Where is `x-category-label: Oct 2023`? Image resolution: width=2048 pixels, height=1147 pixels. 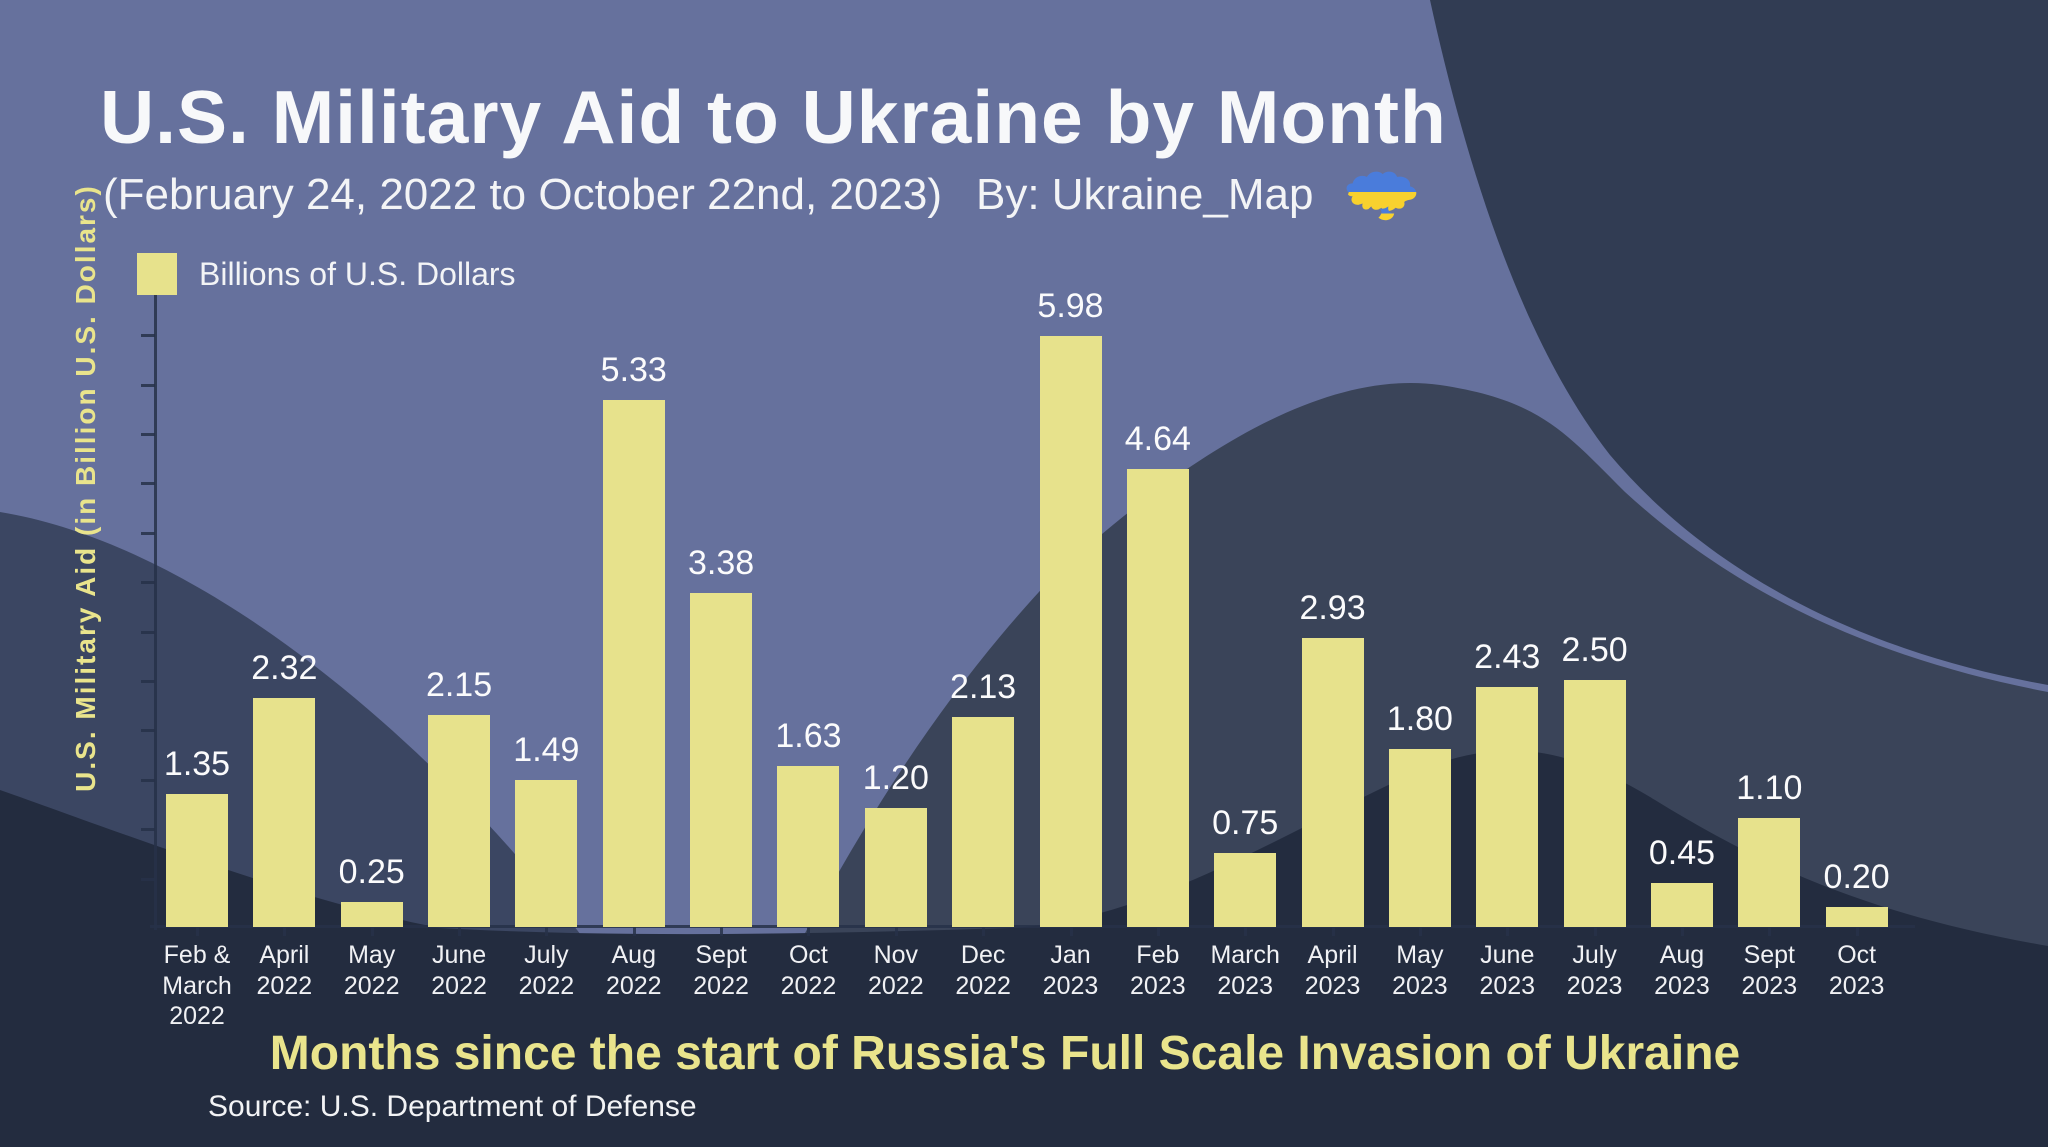
x-category-label: Oct 2023 is located at coordinates (1856, 970).